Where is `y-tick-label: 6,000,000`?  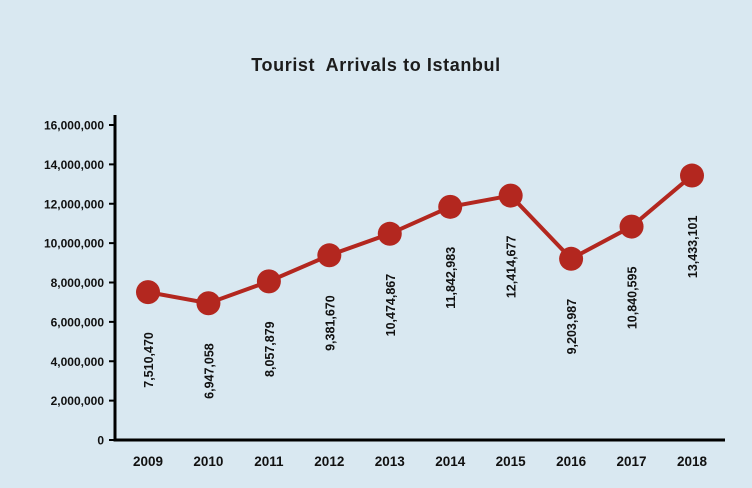 y-tick-label: 6,000,000 is located at coordinates (78, 322).